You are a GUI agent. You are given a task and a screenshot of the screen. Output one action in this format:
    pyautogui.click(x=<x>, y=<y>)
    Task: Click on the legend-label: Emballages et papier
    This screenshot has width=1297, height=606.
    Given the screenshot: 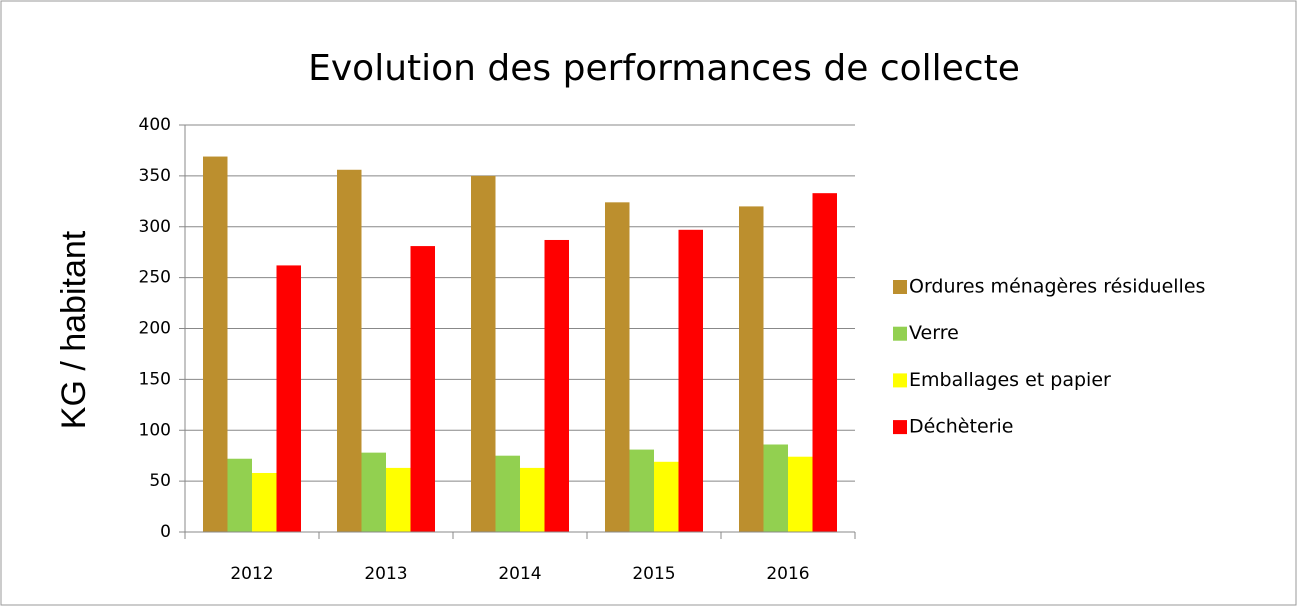 What is the action you would take?
    pyautogui.click(x=1010, y=380)
    